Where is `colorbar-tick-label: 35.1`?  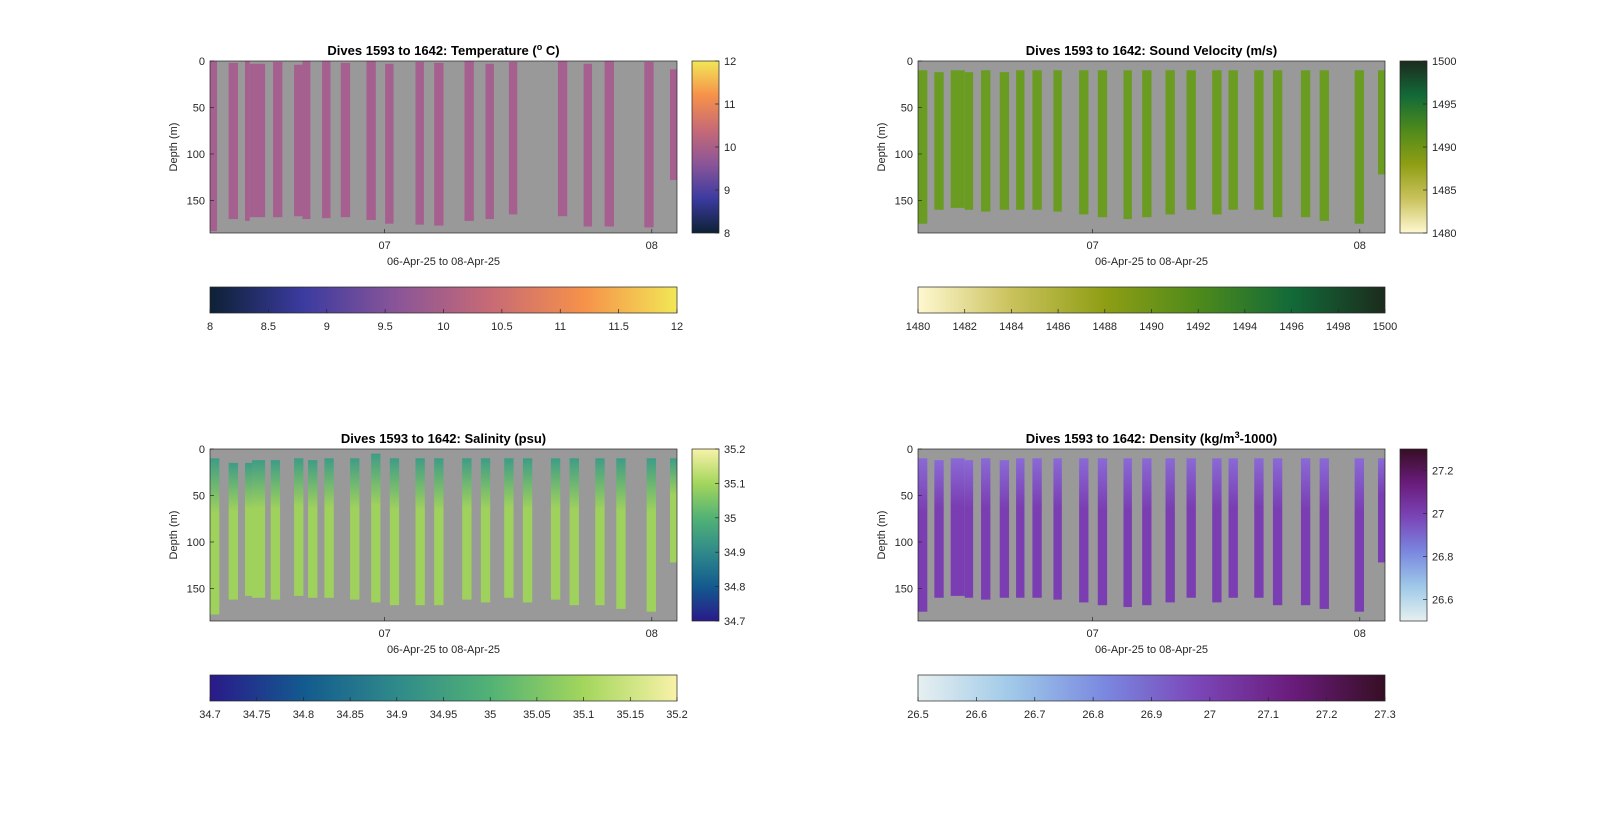 colorbar-tick-label: 35.1 is located at coordinates (583, 715).